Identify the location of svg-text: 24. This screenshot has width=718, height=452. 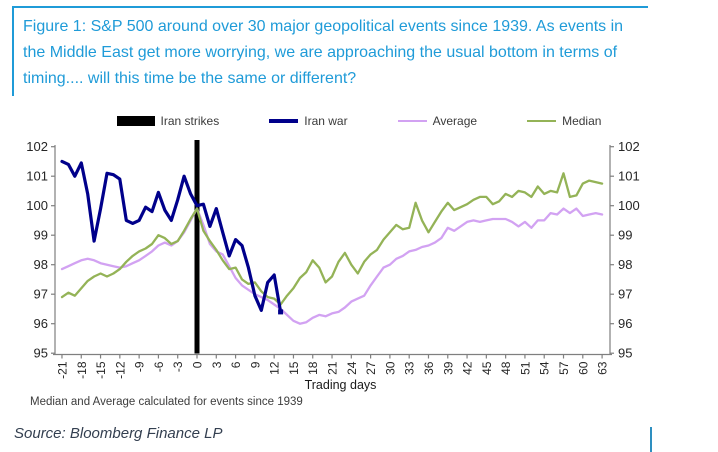
(352, 368).